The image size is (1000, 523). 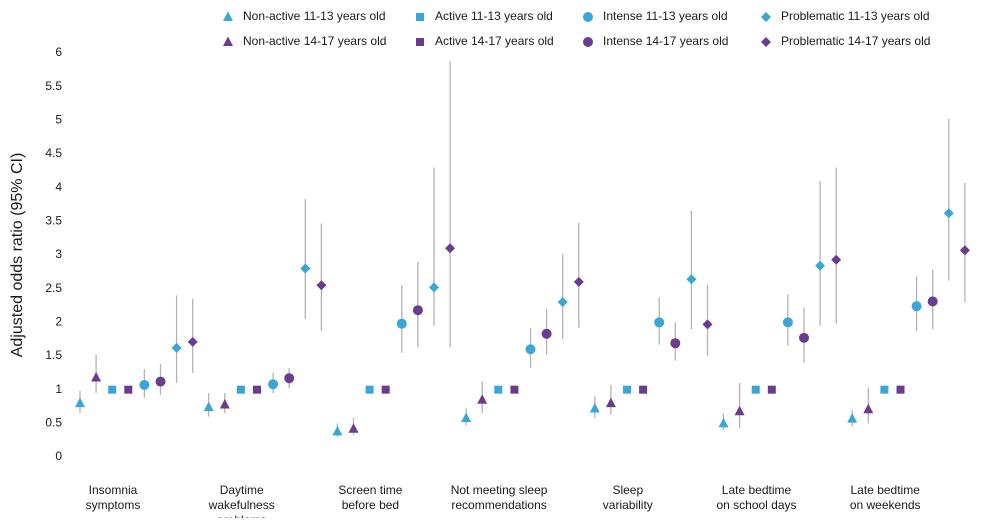 What do you see at coordinates (58, 254) in the screenshot?
I see `y-tick-label: 3` at bounding box center [58, 254].